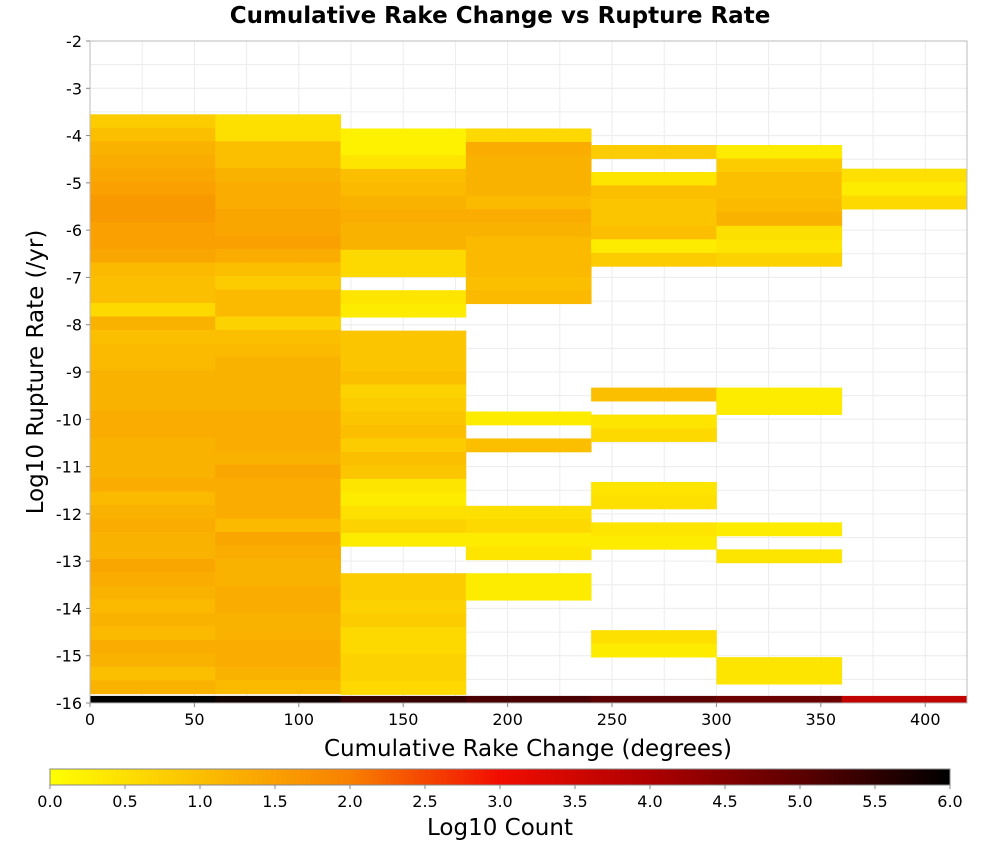 The height and width of the screenshot is (850, 1000). What do you see at coordinates (574, 801) in the screenshot?
I see `colorbar-tick-label: 3.5` at bounding box center [574, 801].